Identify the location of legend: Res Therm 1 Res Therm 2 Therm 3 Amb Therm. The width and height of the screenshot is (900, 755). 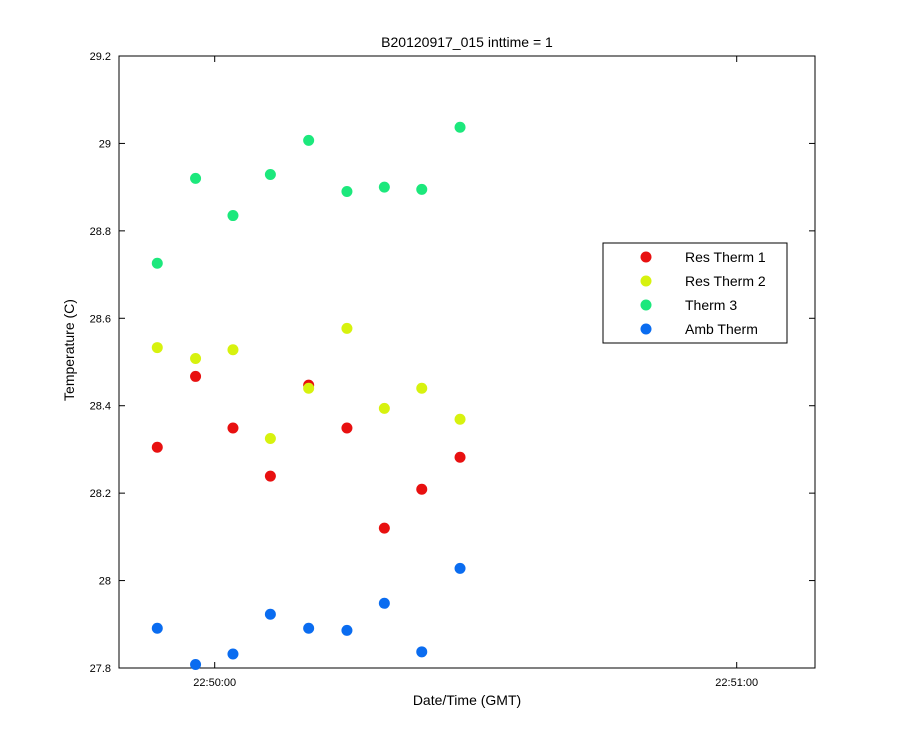
(695, 293).